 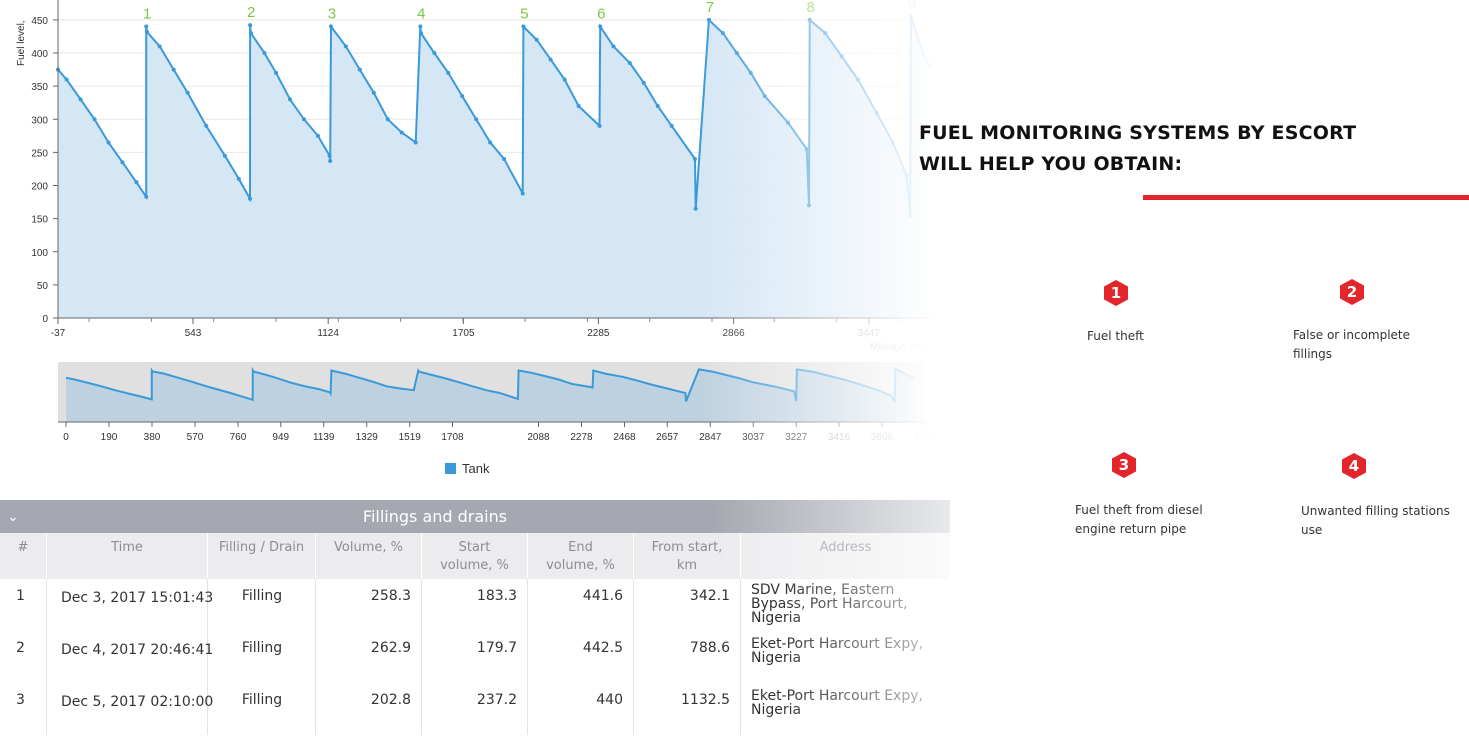 I want to click on x-tick-label: 1124, so click(x=328, y=333).